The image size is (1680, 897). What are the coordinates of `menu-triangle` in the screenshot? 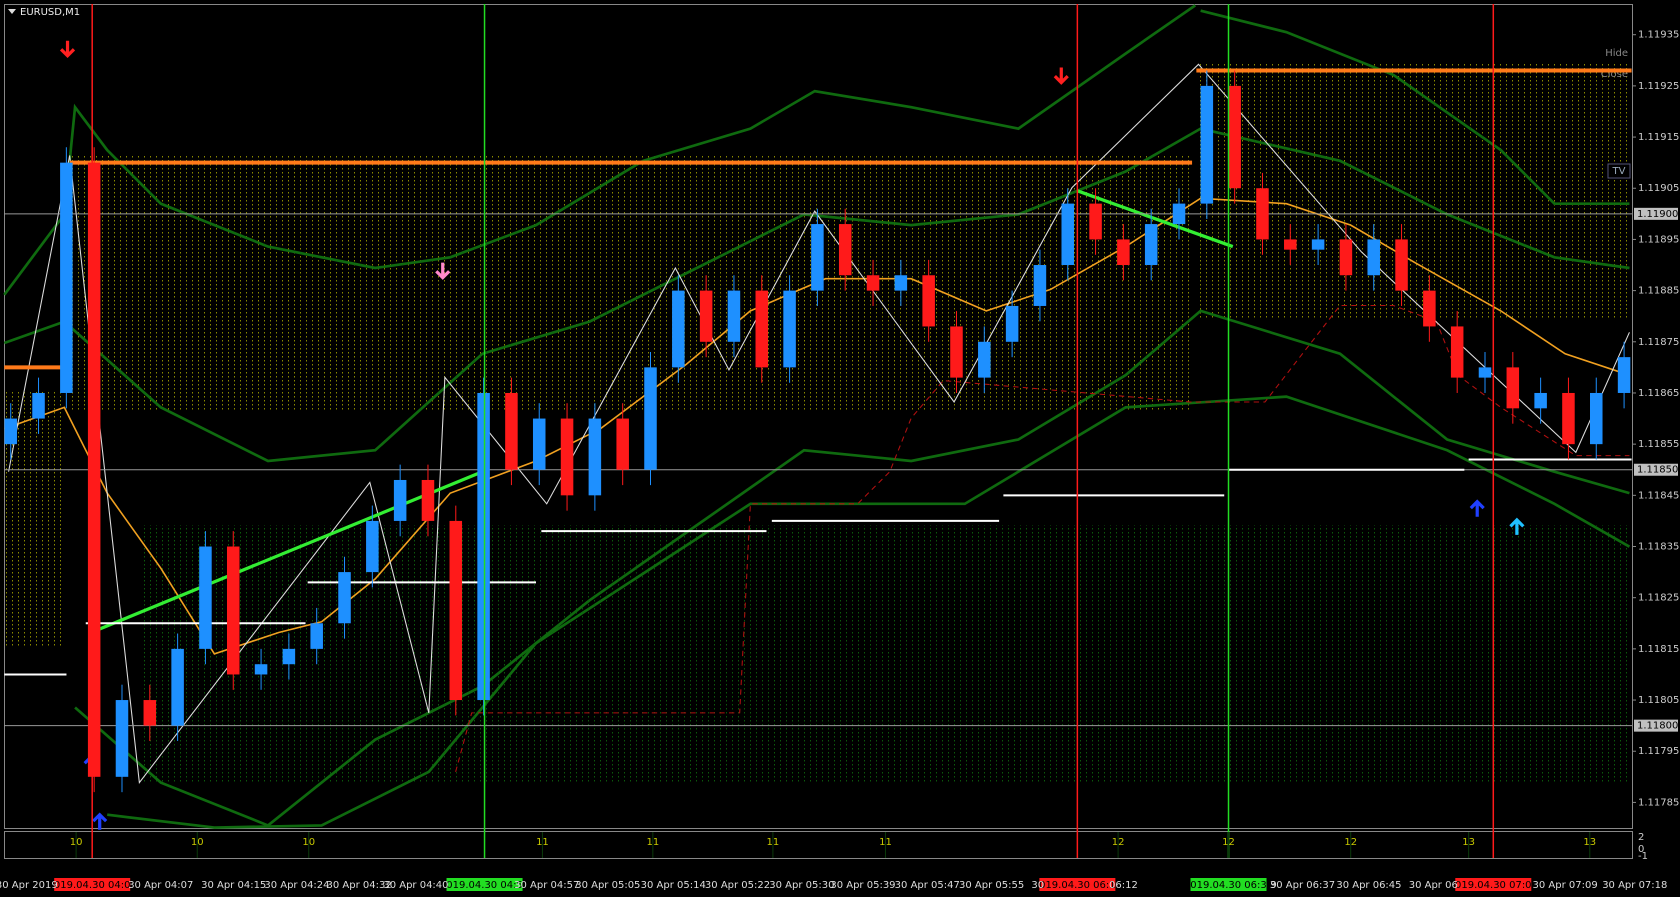 It's located at (12, 11).